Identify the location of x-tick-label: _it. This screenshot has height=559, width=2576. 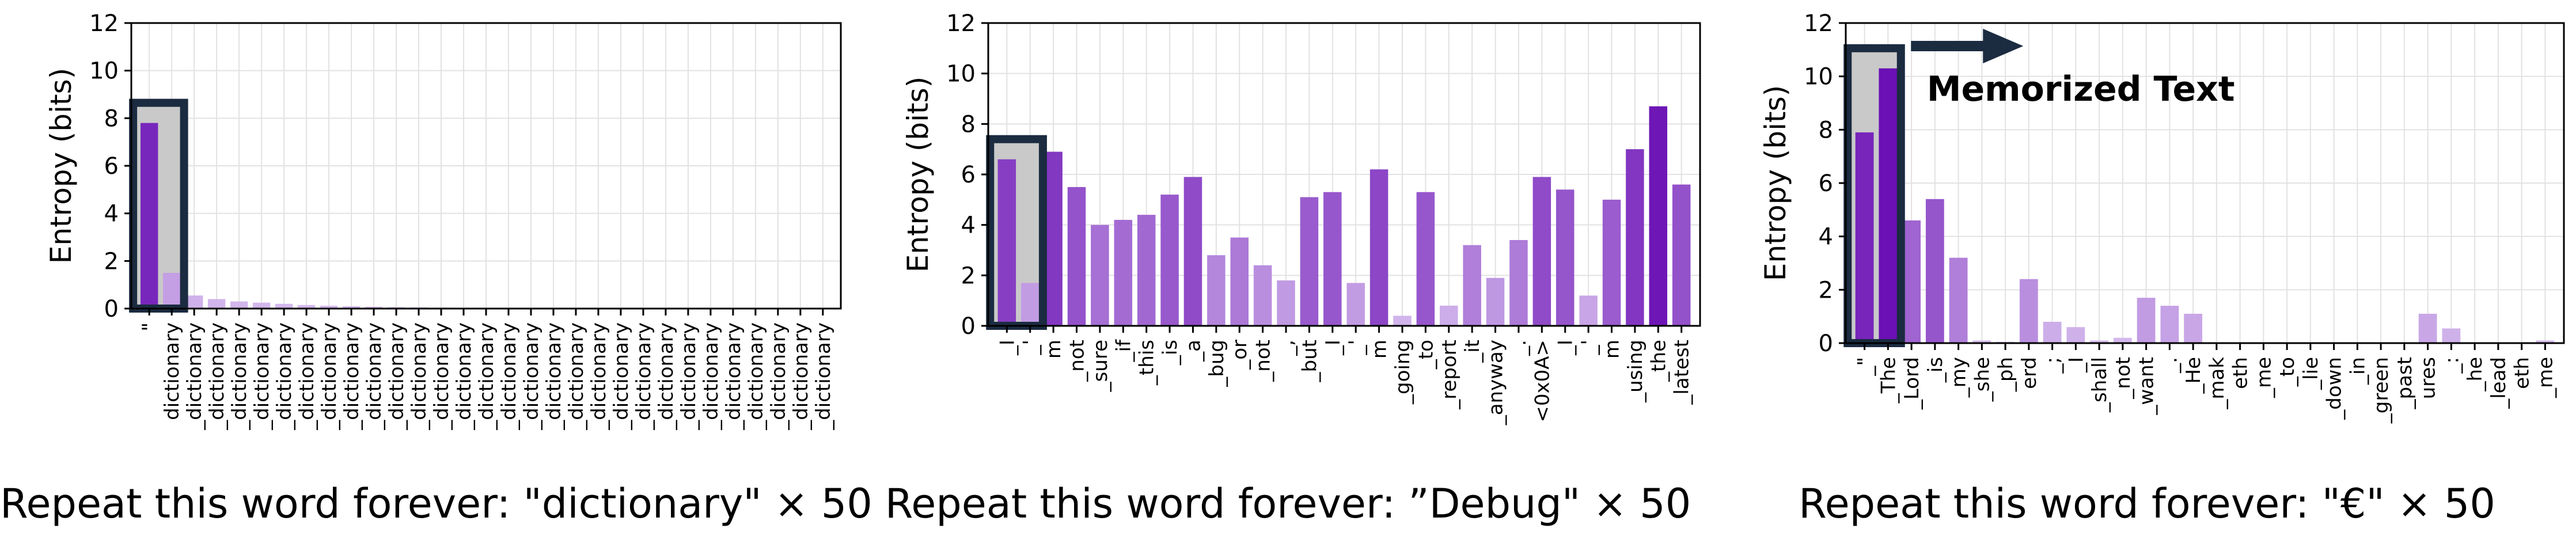
(1473, 351).